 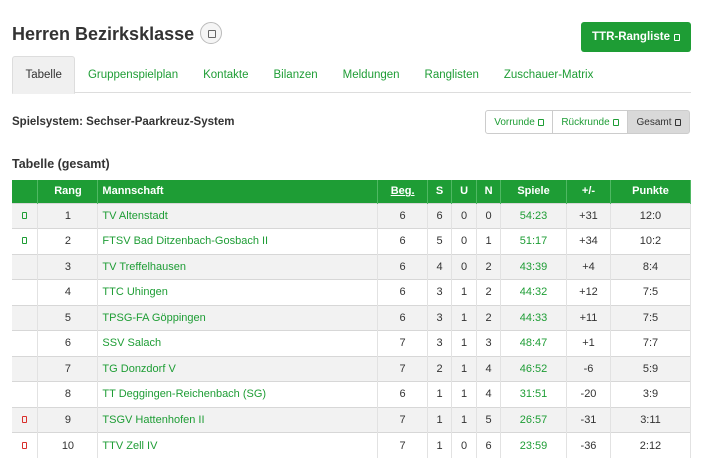 What do you see at coordinates (651, 215) in the screenshot?
I see `row-punkte: 12:0` at bounding box center [651, 215].